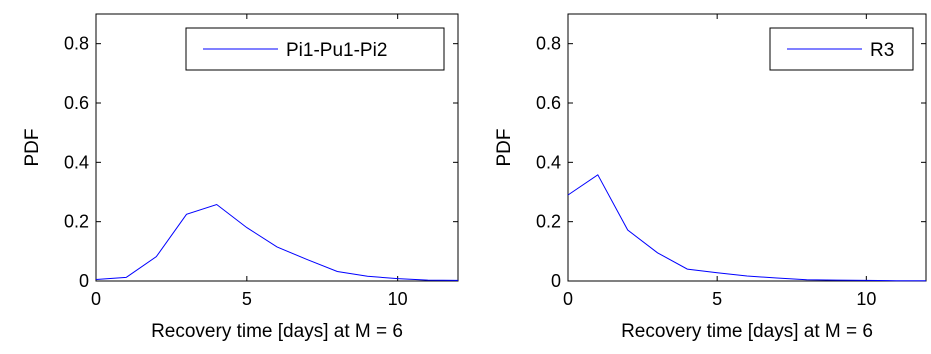 This screenshot has width=931, height=354. Describe the element at coordinates (336, 50) in the screenshot. I see `legend-entry: Pi1-Pu1-Pi2` at that location.